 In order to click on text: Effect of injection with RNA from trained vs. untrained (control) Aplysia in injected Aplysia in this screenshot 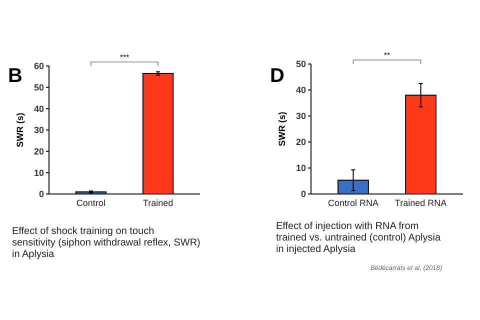, I will do `click(358, 238)`.